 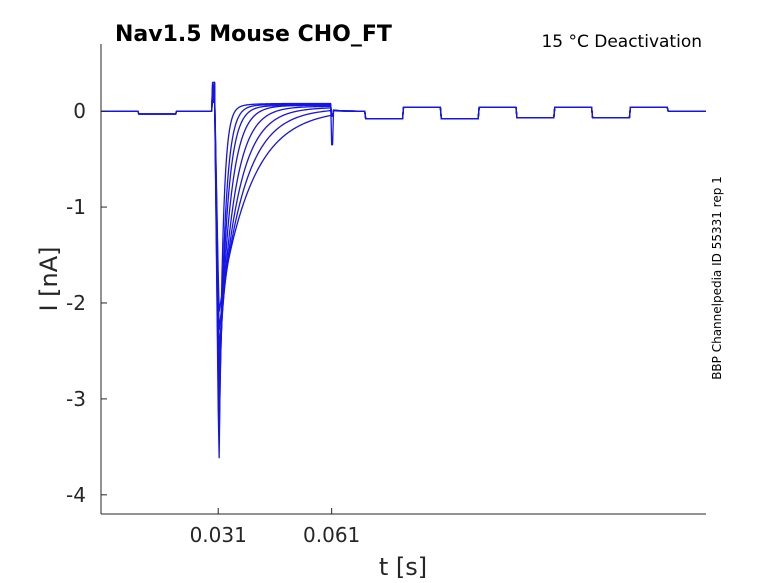 What do you see at coordinates (76, 207) in the screenshot?
I see `y-tick-label: -1` at bounding box center [76, 207].